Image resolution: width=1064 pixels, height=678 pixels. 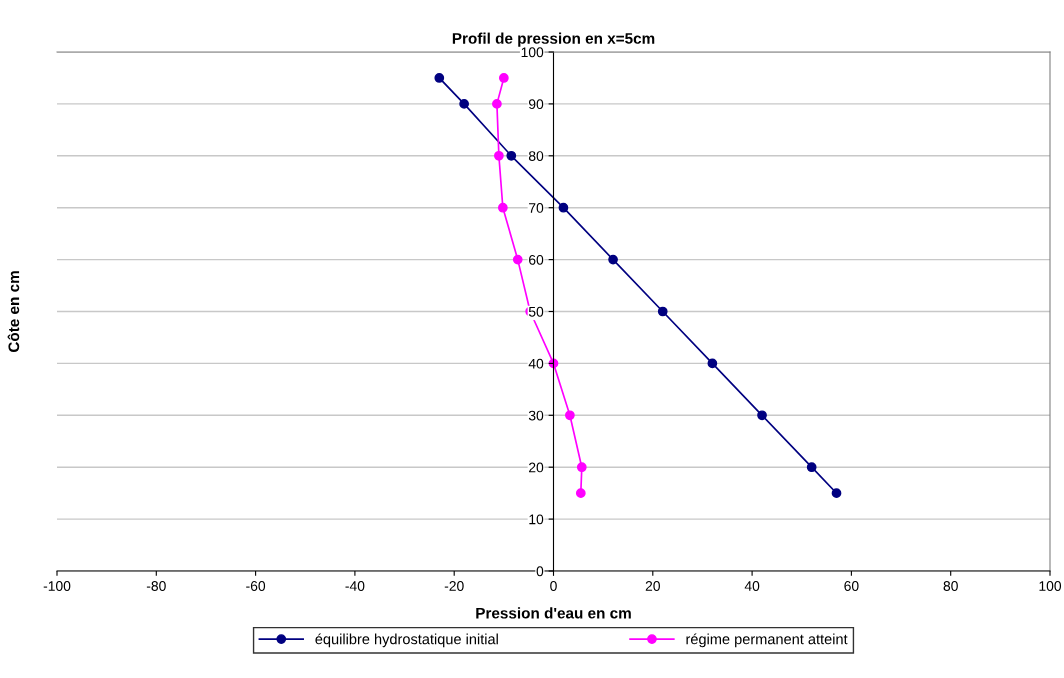 What do you see at coordinates (13, 312) in the screenshot?
I see `y-axis-title: Côte en cm` at bounding box center [13, 312].